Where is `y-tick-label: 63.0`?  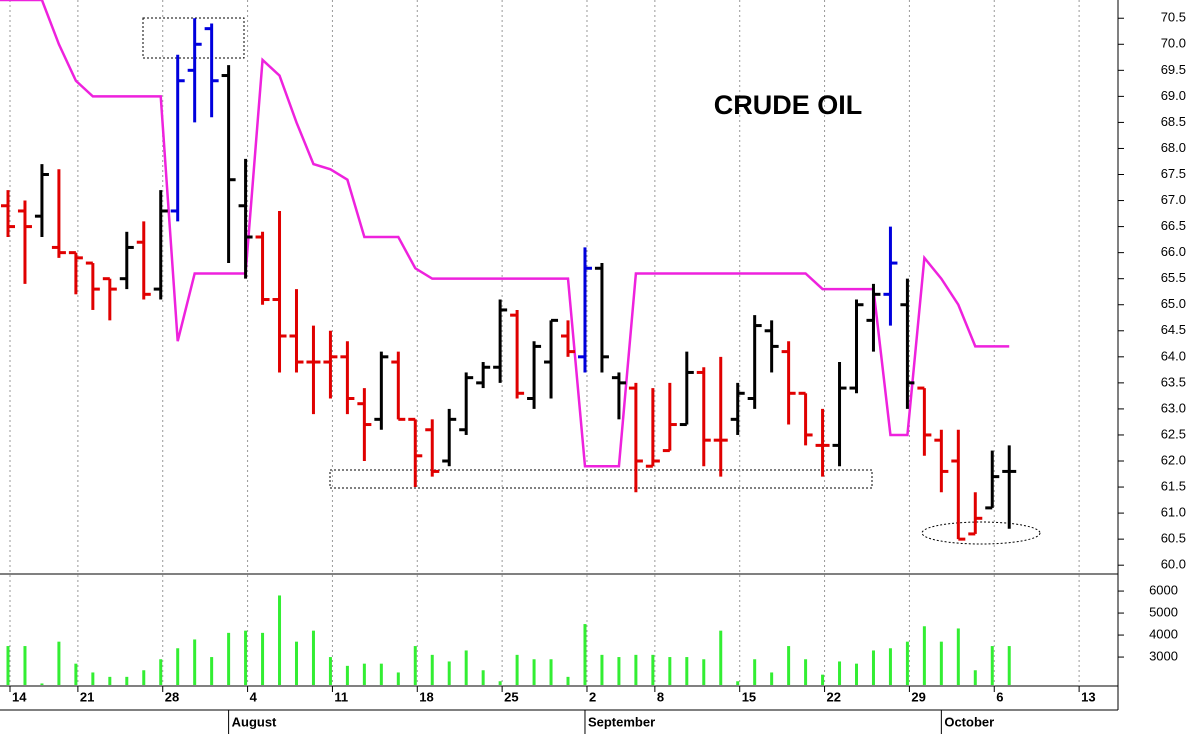 y-tick-label: 63.0 is located at coordinates (1173, 407).